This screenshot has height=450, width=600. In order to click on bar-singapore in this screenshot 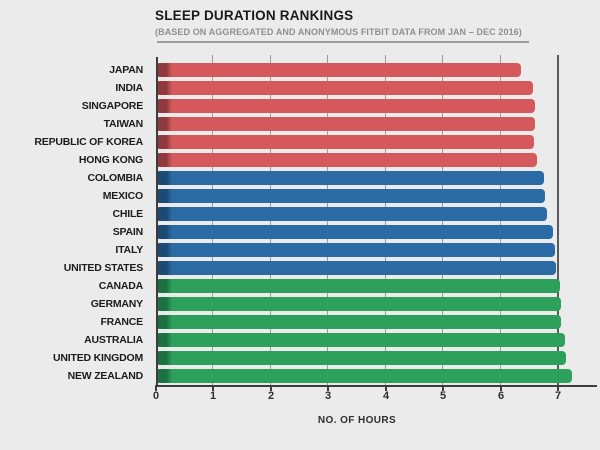, I will do `click(346, 106)`.